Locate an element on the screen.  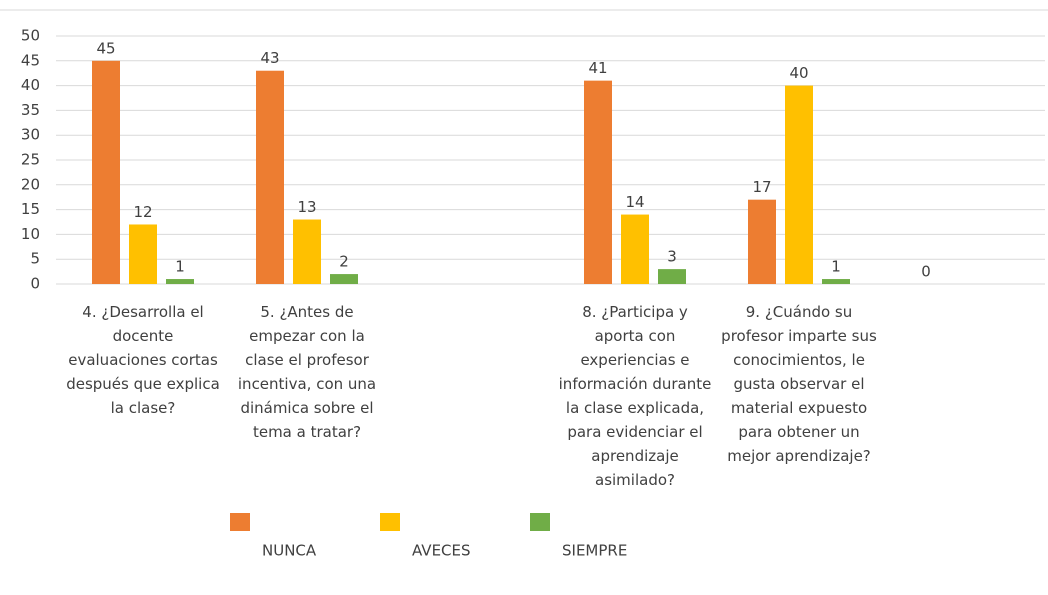
value-label: 41 is located at coordinates (597, 68).